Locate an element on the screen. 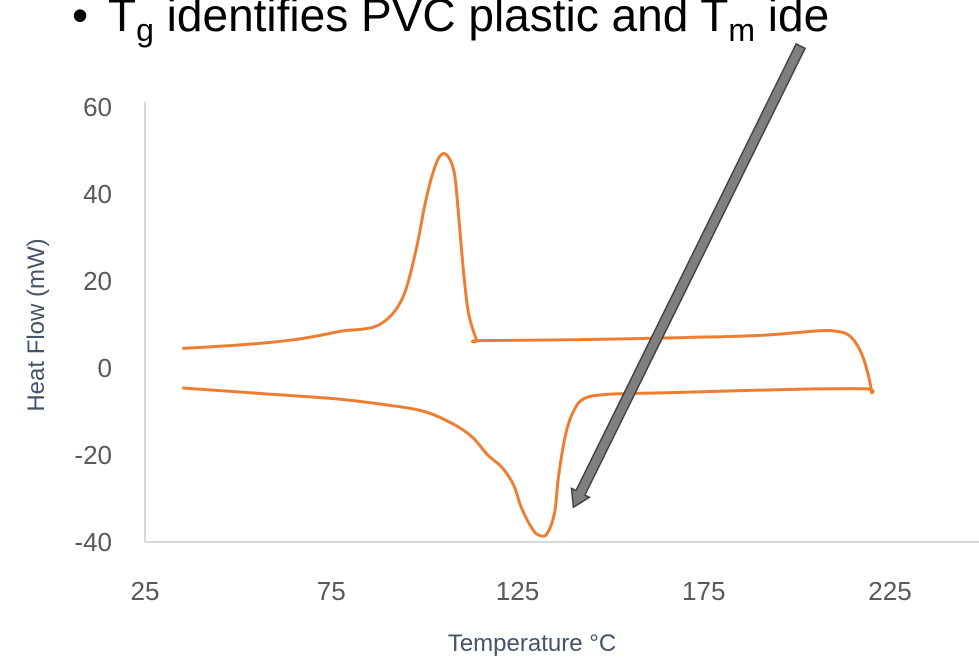  y-axis-title: Heat Flow (mW) is located at coordinates (36, 324).